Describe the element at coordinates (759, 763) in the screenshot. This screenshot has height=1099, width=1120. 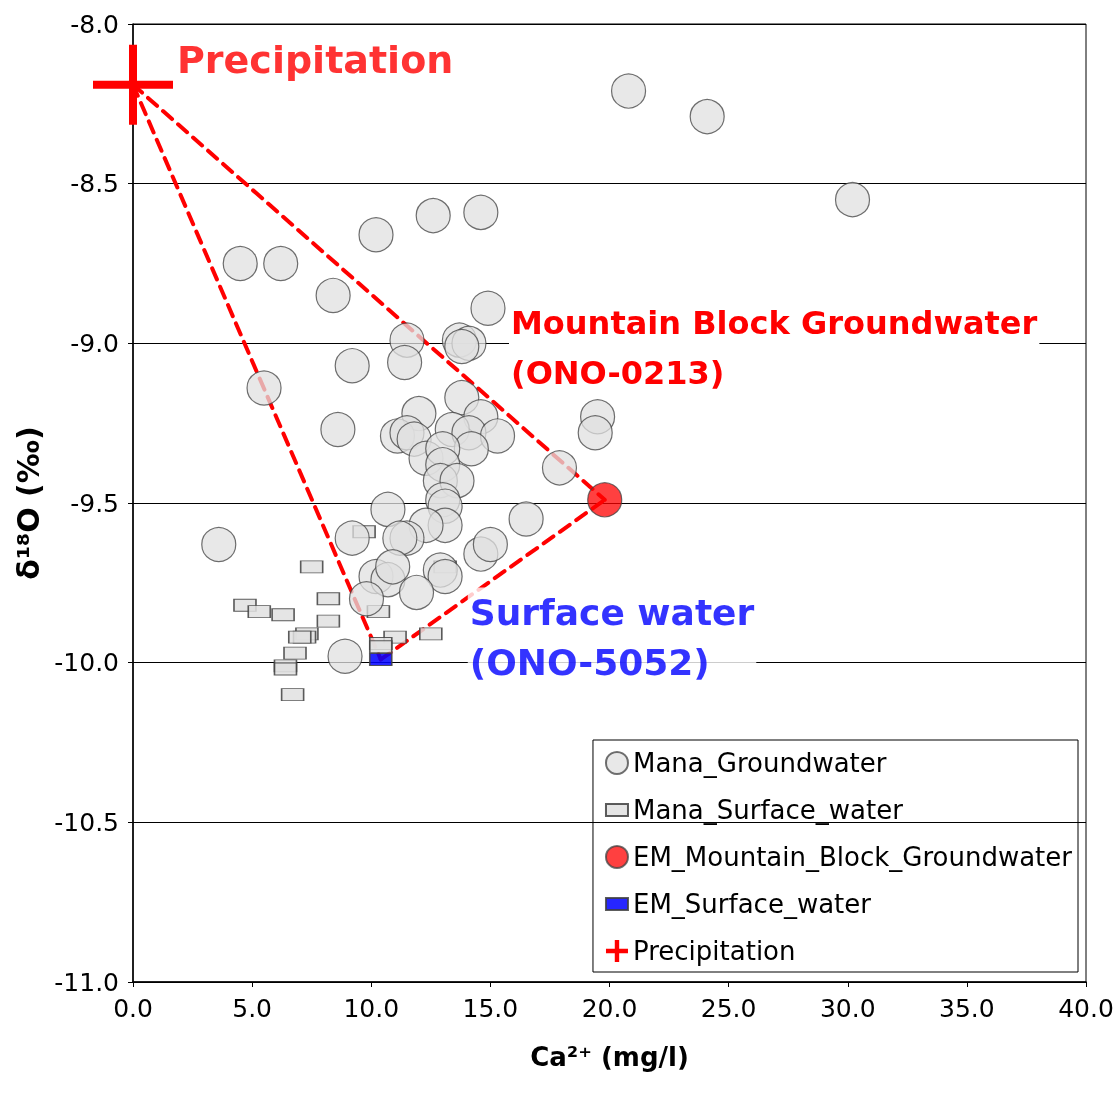
I see `legend-label: Mana_Groundwater` at that location.